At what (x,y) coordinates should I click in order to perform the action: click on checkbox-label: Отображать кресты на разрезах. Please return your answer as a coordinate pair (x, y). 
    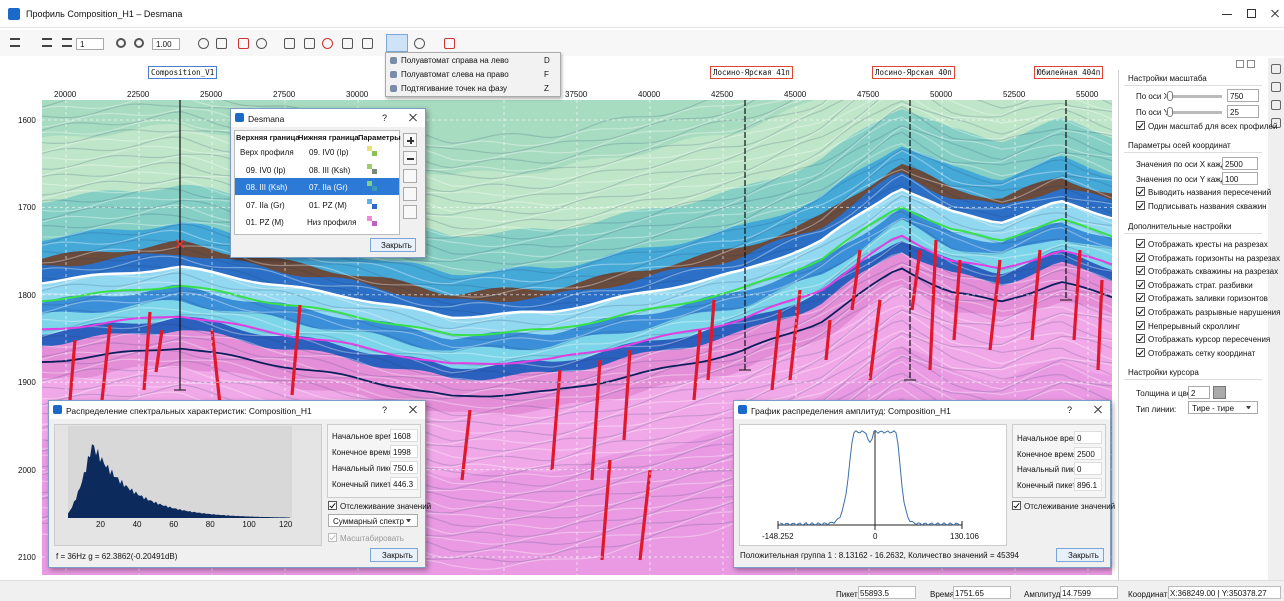
    Looking at the image, I should click on (1208, 244).